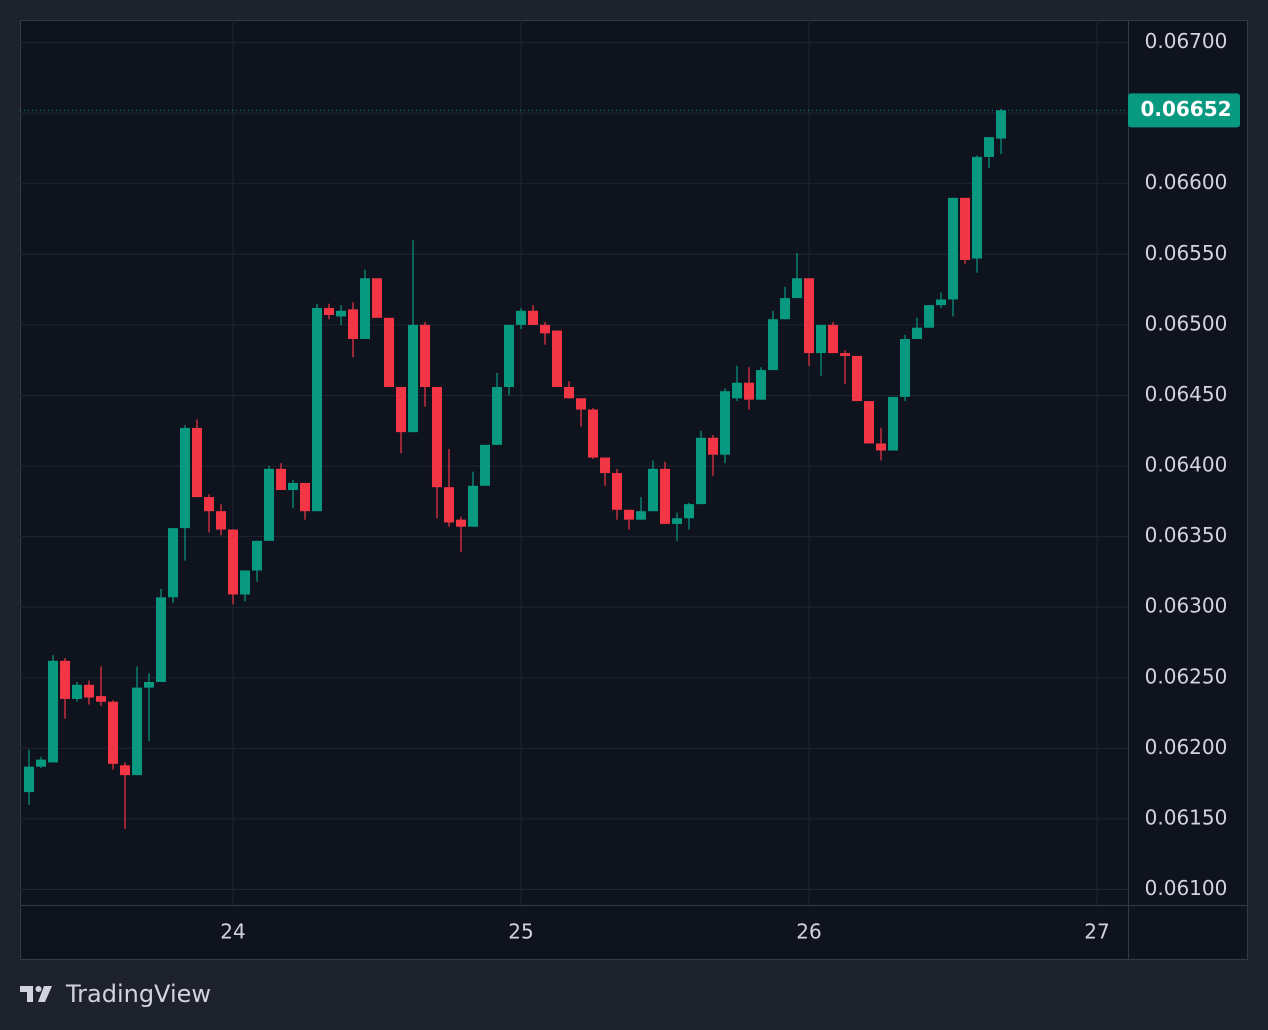  I want to click on last-price-box, so click(1184, 110).